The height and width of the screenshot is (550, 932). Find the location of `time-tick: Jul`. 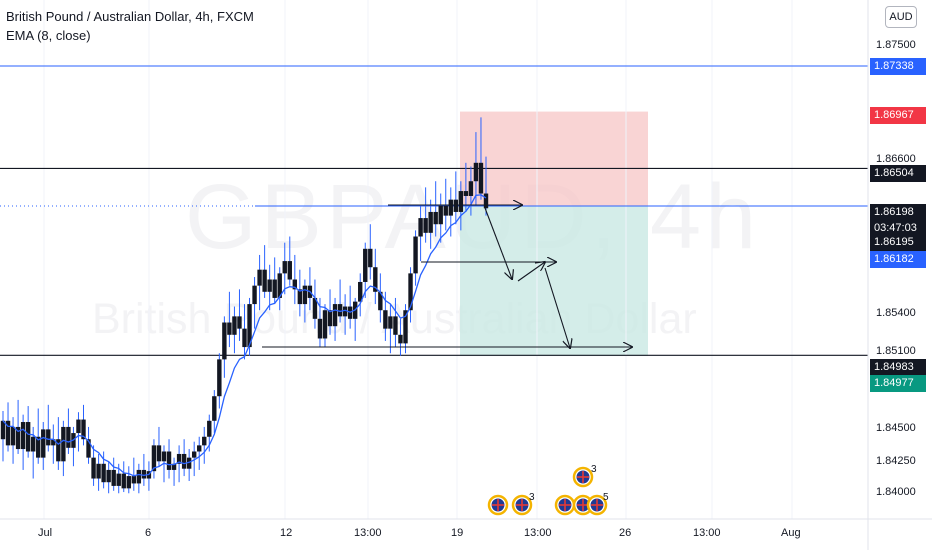

time-tick: Jul is located at coordinates (45, 533).